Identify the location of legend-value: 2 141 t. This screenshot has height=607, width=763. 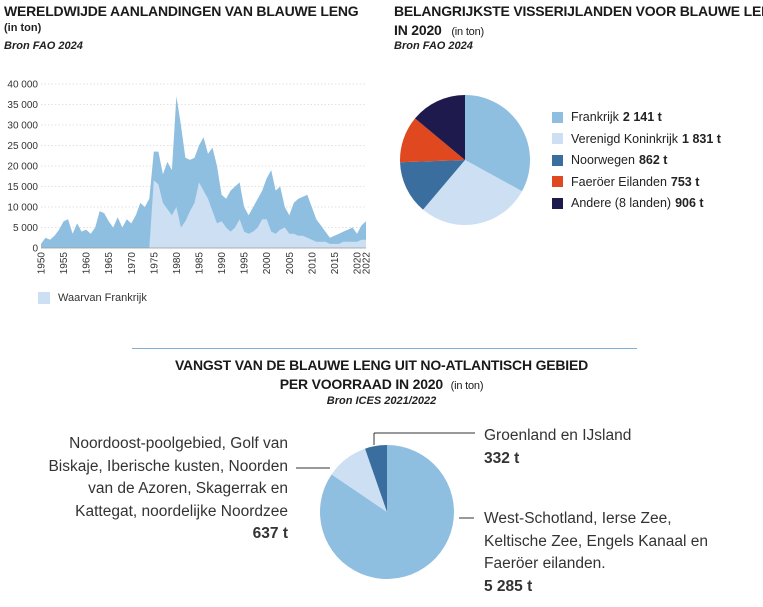
(642, 117).